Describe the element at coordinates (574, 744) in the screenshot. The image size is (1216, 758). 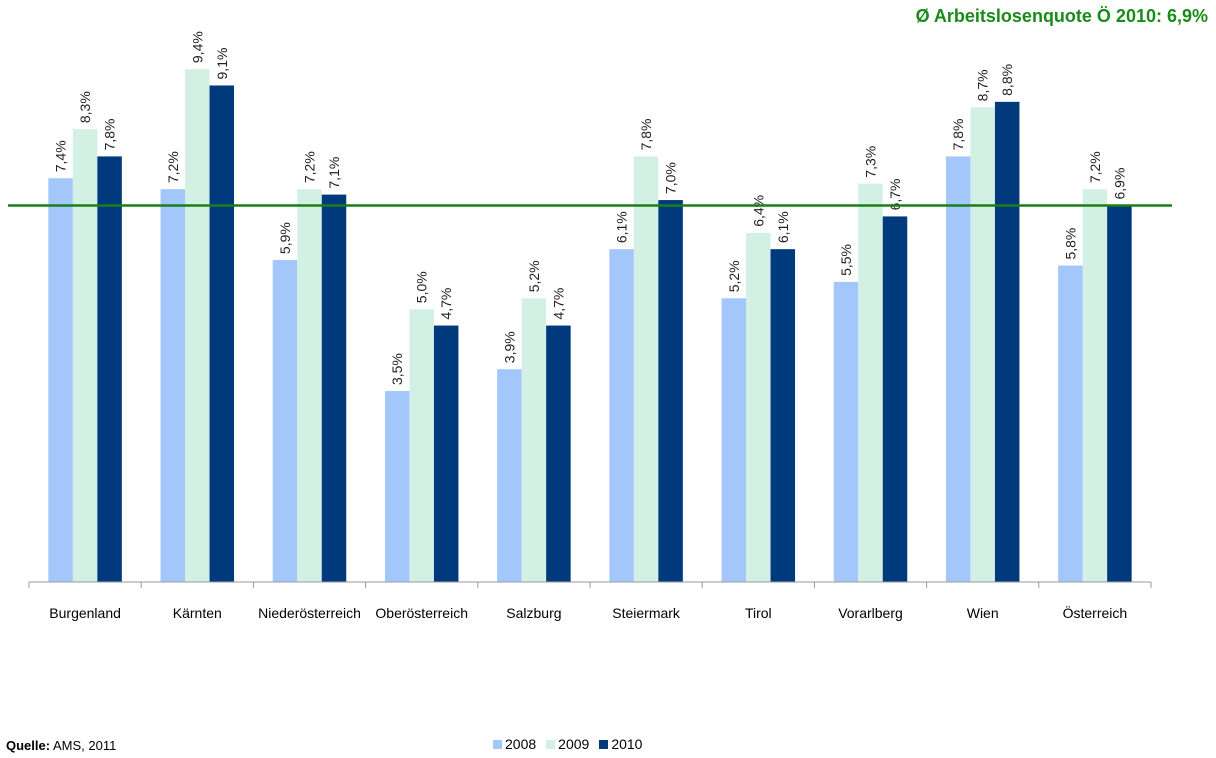
I see `legend-label-2009: 2009` at that location.